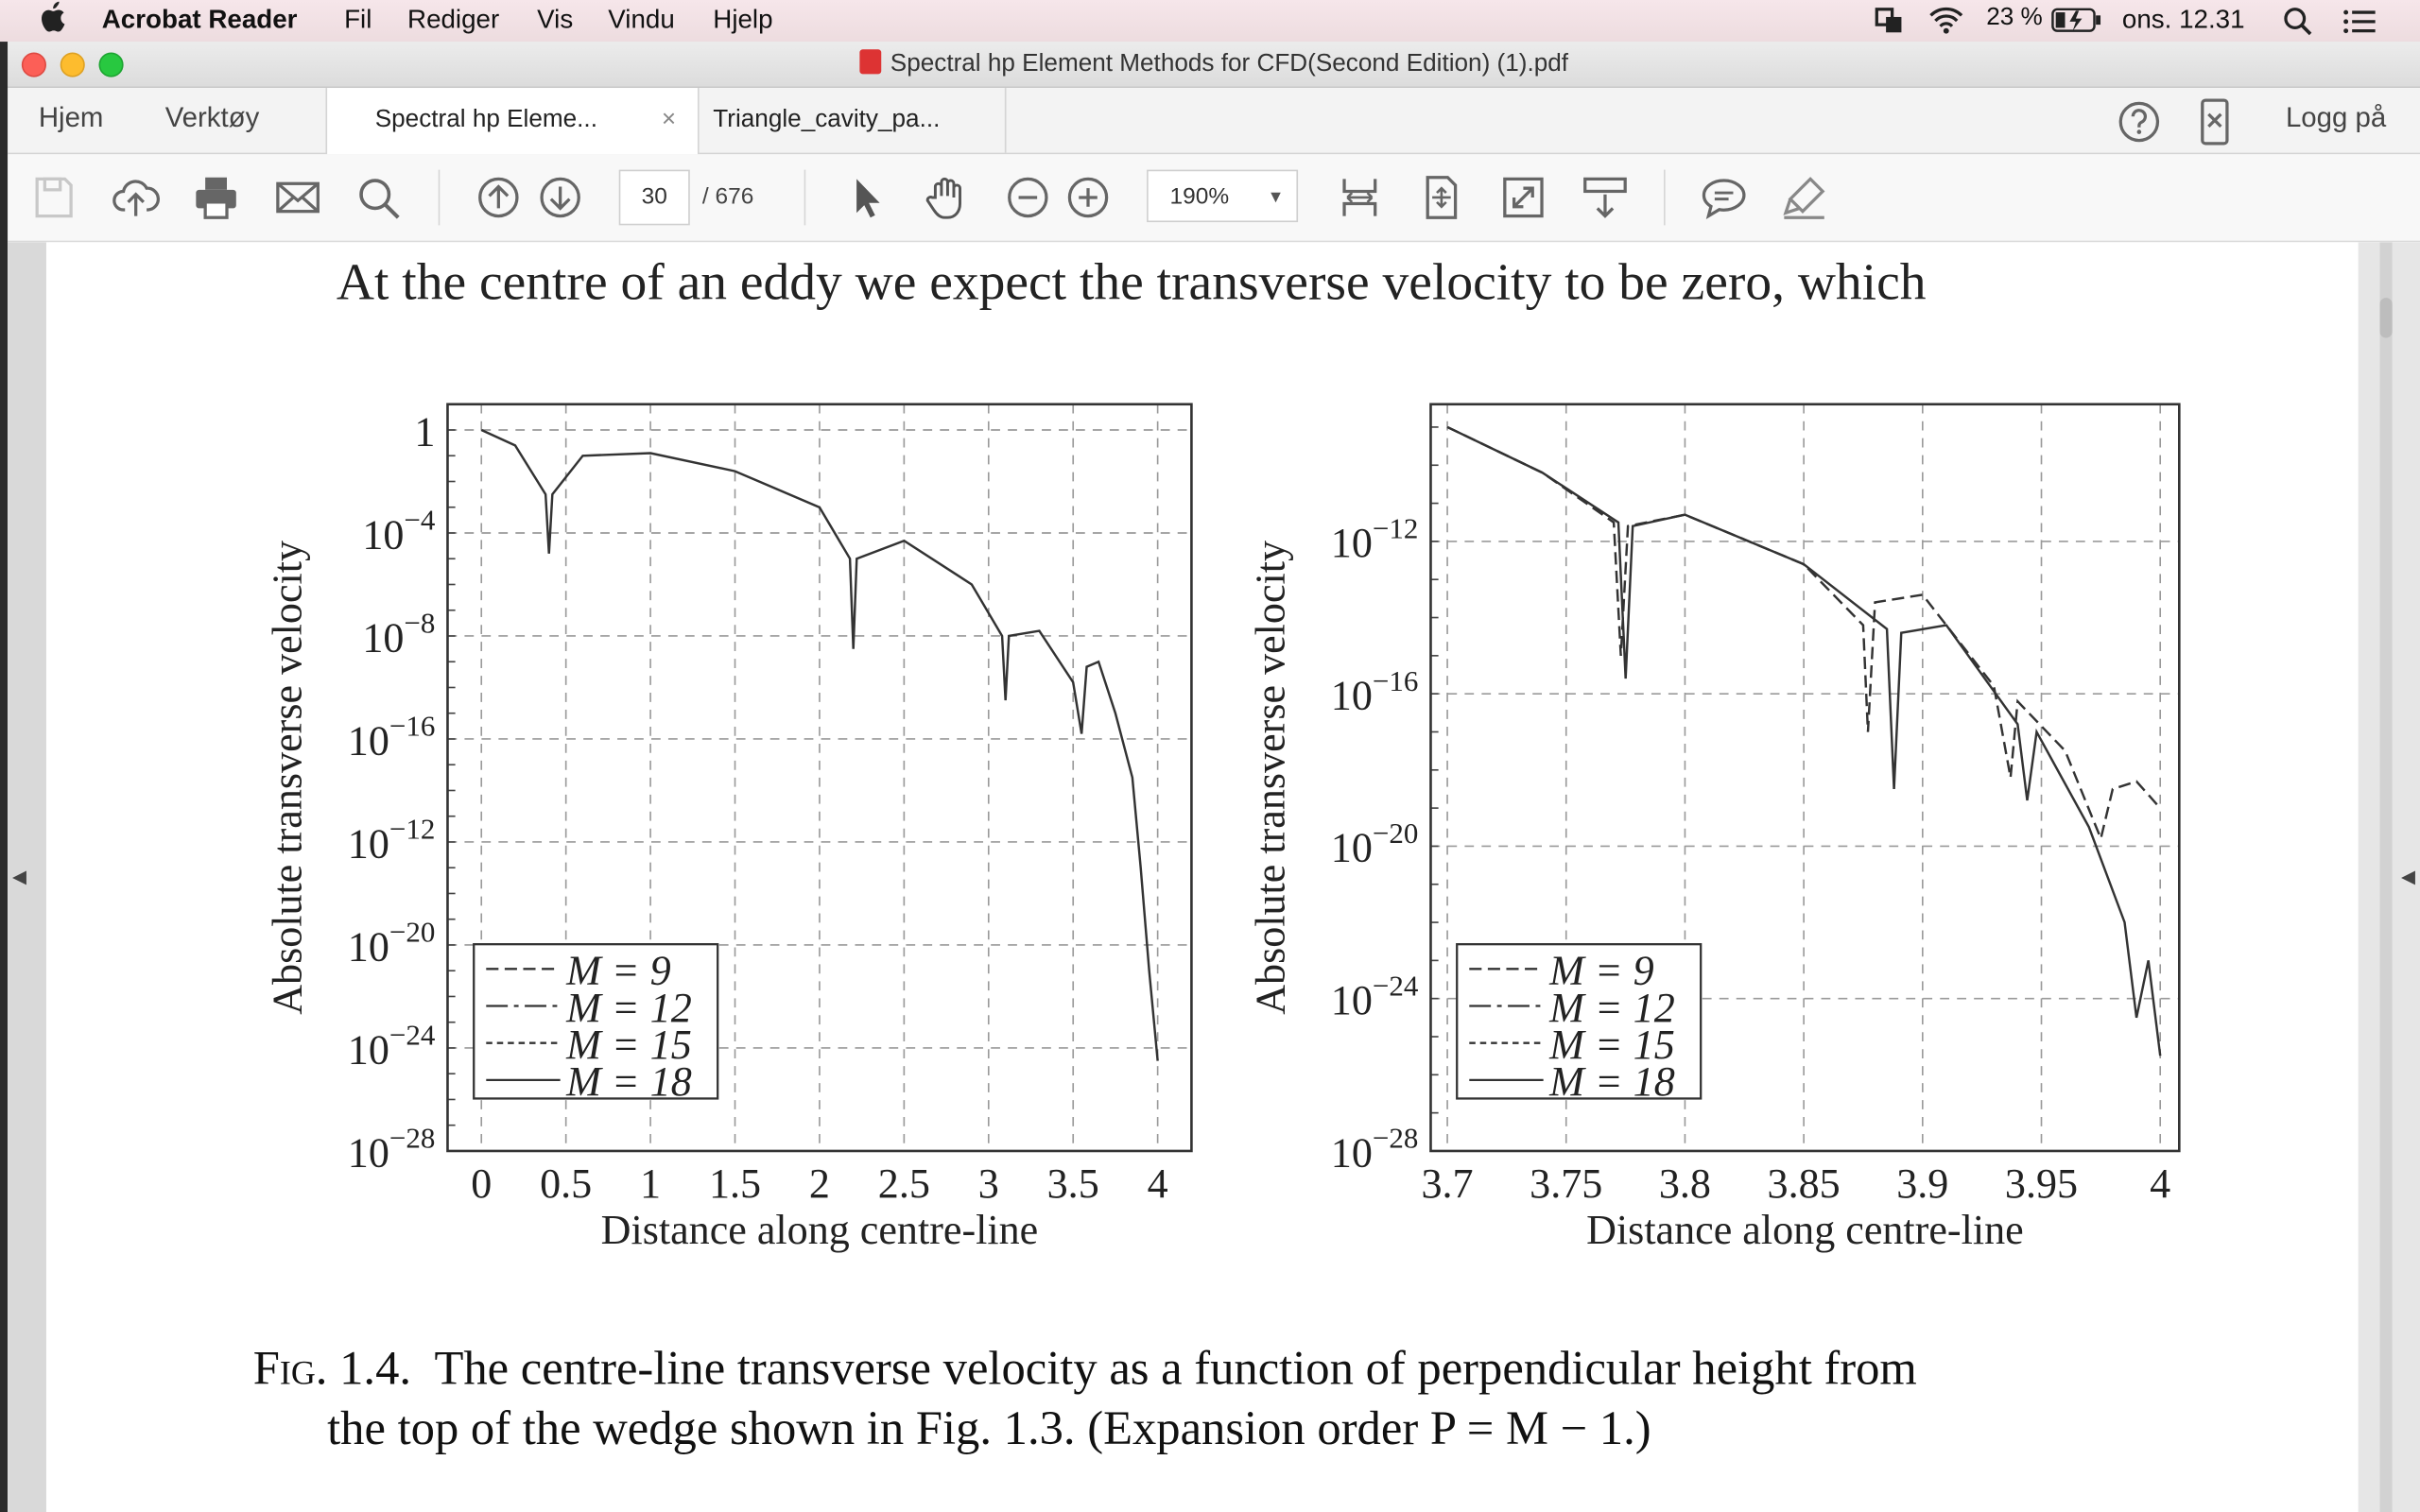  I want to click on y-axis-label: Absolute transverse velocity, so click(287, 778).